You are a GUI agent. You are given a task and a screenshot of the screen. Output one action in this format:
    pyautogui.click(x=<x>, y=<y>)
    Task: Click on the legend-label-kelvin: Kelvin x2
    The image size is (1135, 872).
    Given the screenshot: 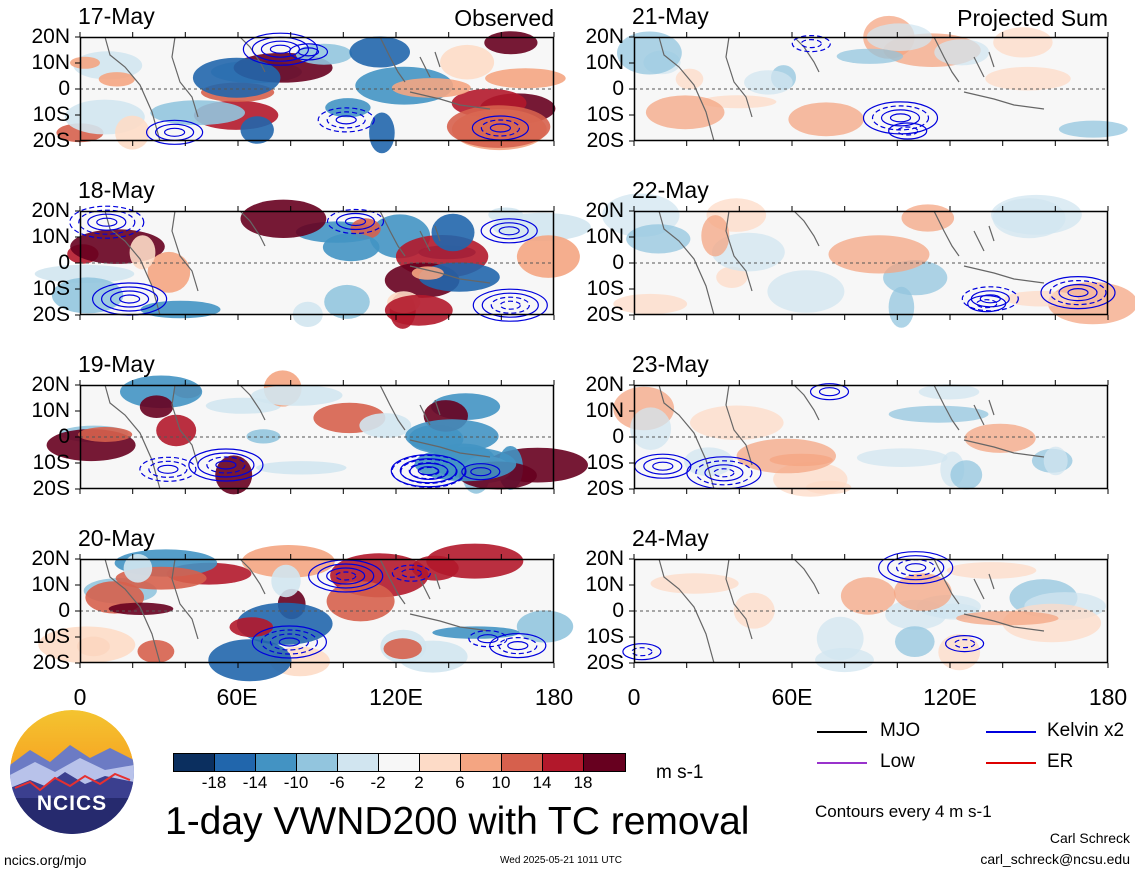 What is the action you would take?
    pyautogui.click(x=1086, y=730)
    